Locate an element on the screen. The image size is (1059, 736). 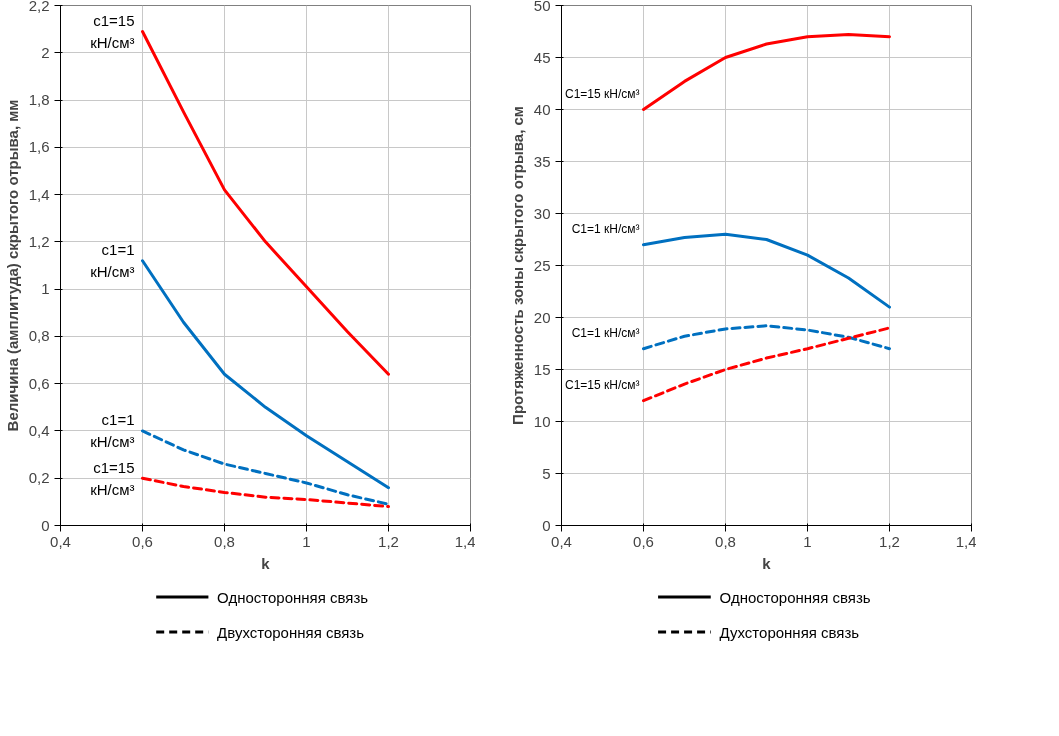
text: Духсторонняя связь is located at coordinates (789, 632).